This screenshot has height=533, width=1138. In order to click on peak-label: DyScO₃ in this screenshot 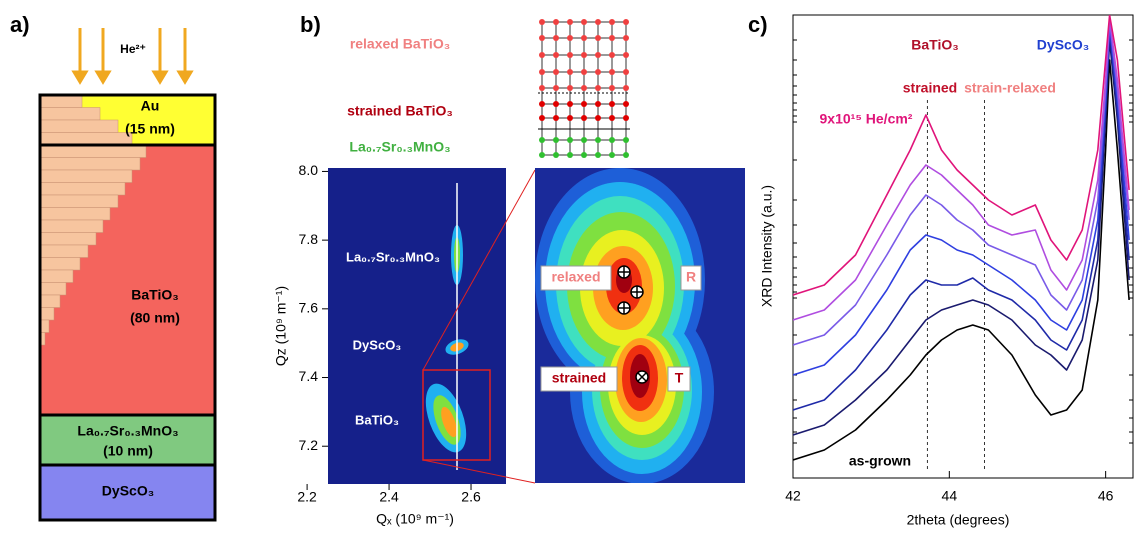, I will do `click(377, 344)`.